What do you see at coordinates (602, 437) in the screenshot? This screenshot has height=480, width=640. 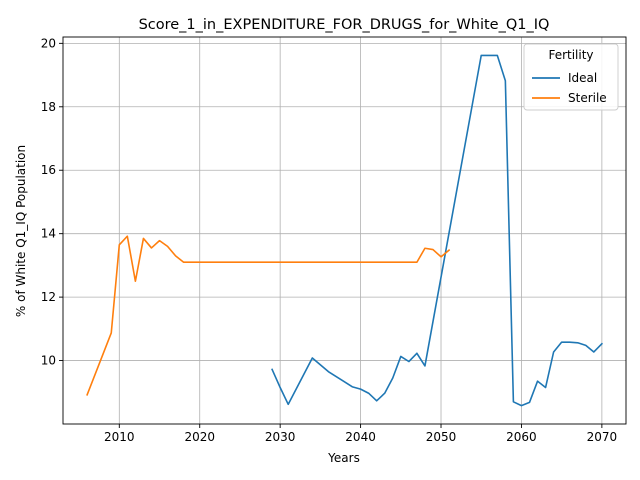 I see `x-tick-label: 2070` at bounding box center [602, 437].